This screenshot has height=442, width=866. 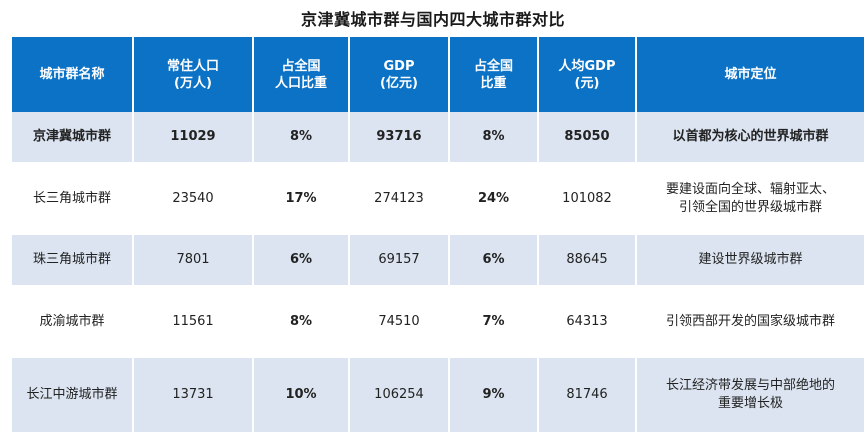 I want to click on cell-positioning: 引领西部开发的国家级城市群, so click(x=750, y=321).